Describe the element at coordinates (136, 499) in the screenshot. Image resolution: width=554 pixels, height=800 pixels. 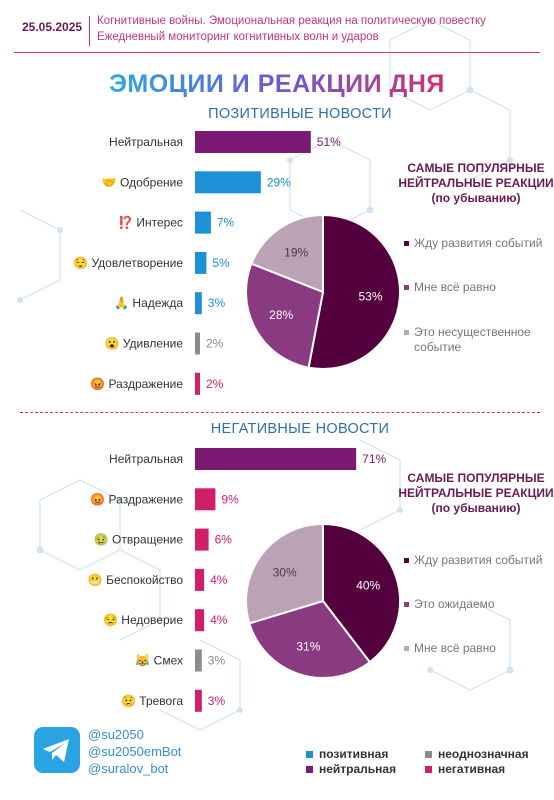
I see `negative-category-label: 😡 Раздражение` at that location.